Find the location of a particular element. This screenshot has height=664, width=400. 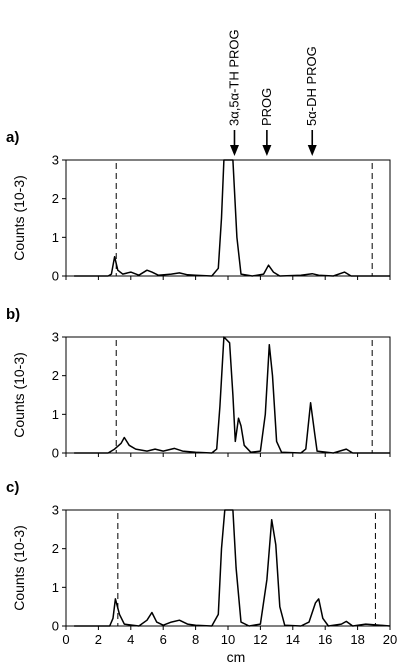

x-tick-label: 16 is located at coordinates (325, 639).